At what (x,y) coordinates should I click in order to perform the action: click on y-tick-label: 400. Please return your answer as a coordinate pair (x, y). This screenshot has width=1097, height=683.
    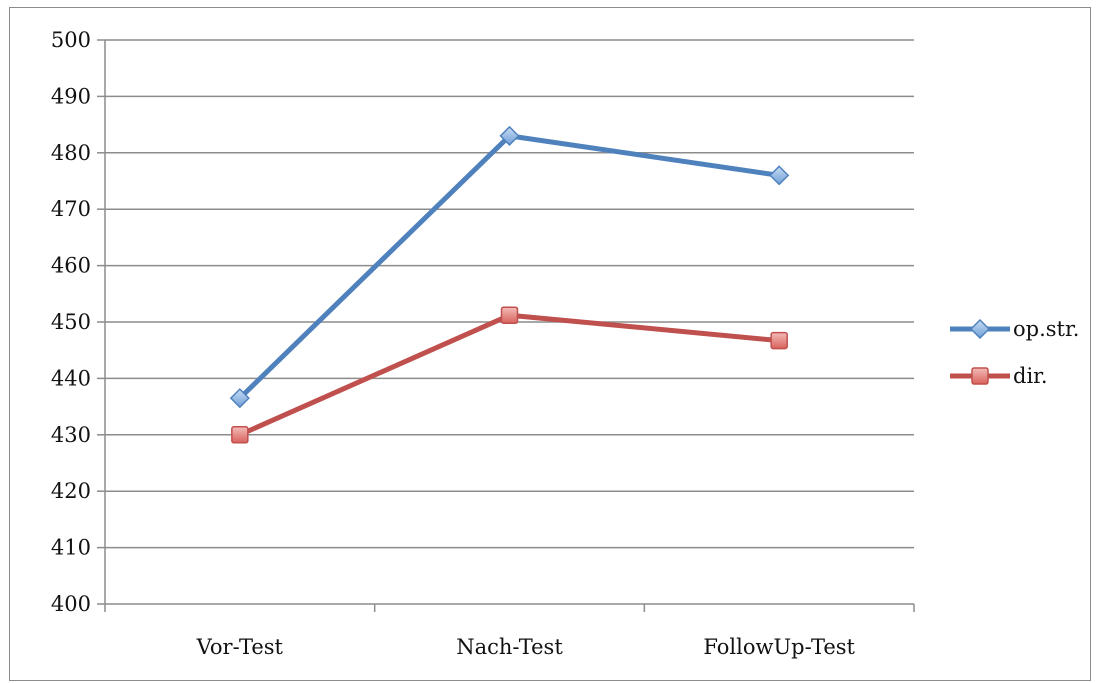
    Looking at the image, I should click on (71, 604).